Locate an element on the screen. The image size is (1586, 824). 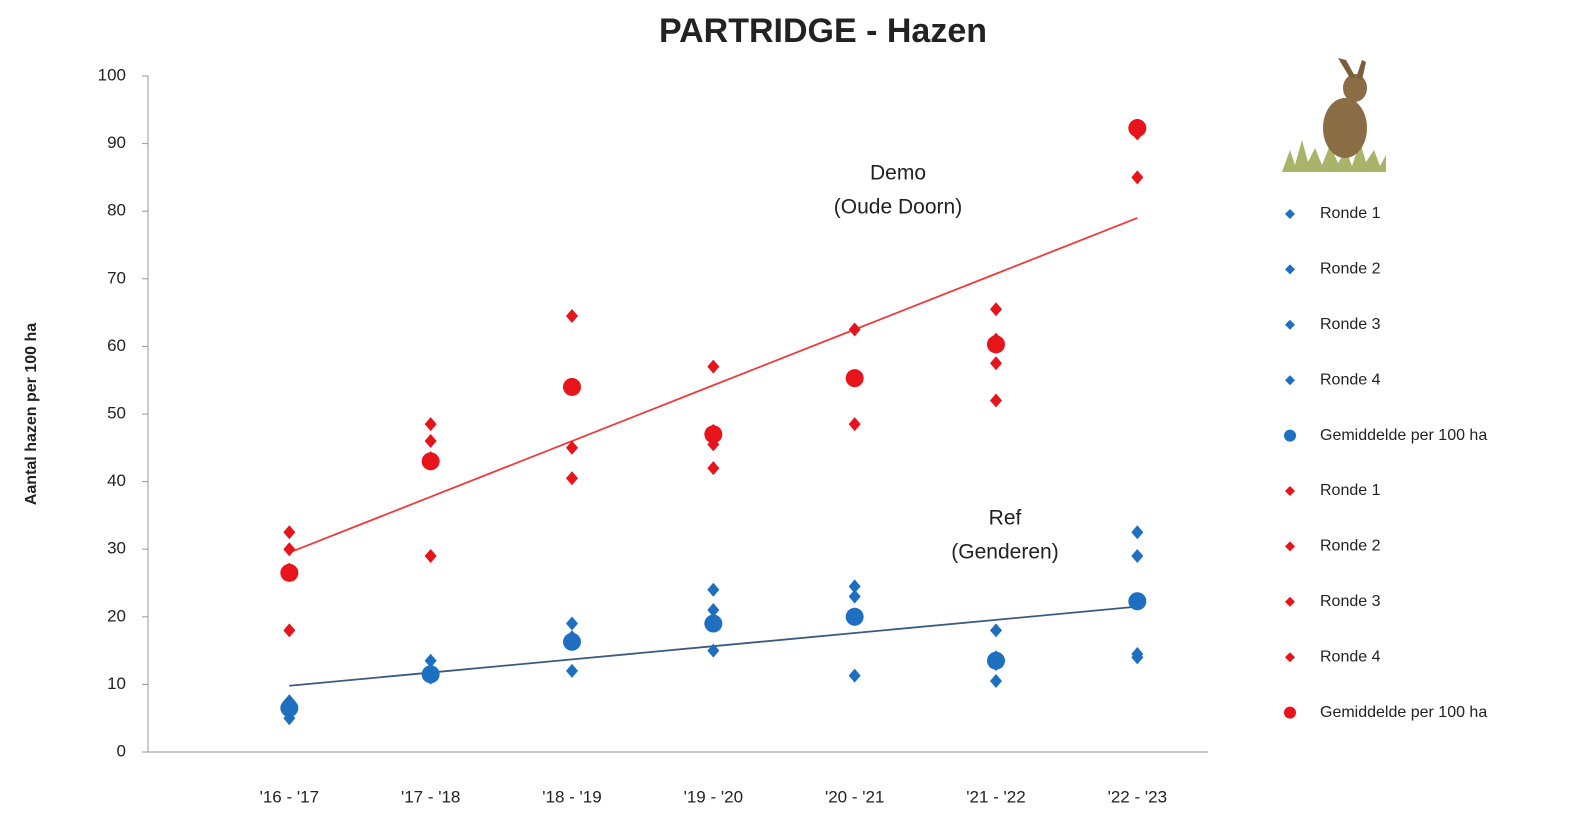
annotation: (Oude Doorn) is located at coordinates (898, 207).